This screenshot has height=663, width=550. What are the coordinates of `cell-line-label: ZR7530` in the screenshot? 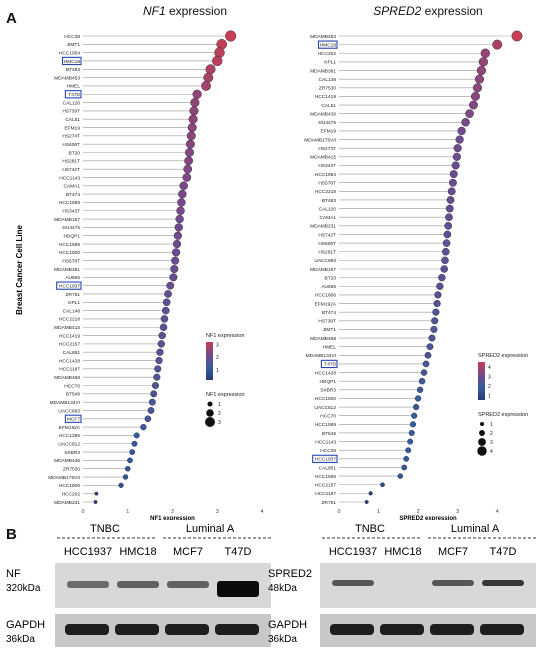 It's located at (327, 89).